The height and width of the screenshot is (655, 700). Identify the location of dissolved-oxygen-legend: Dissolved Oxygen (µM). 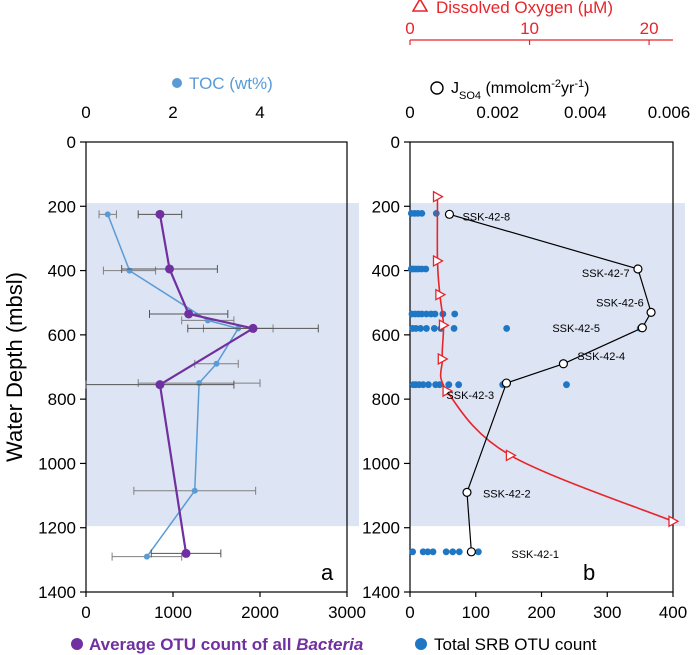
(512, 8).